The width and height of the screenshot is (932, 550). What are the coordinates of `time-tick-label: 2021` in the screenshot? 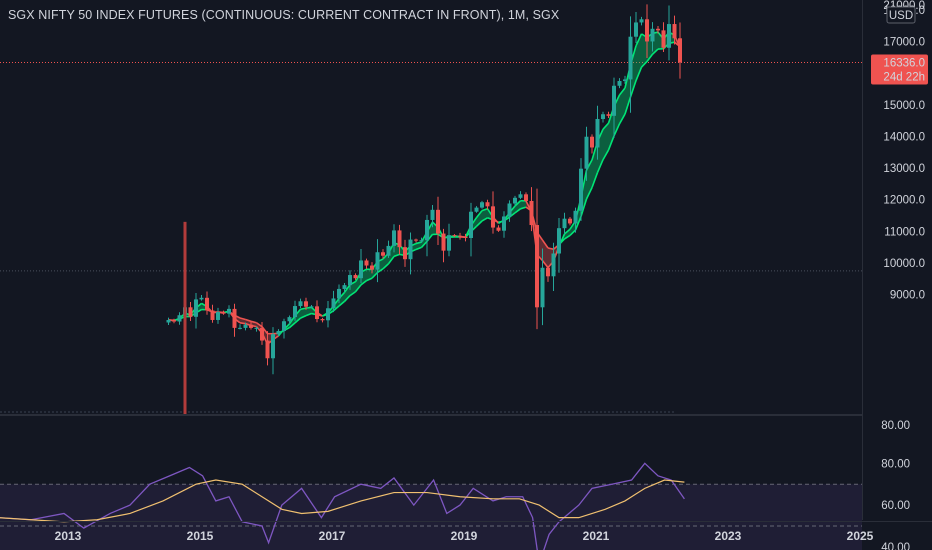 It's located at (596, 536).